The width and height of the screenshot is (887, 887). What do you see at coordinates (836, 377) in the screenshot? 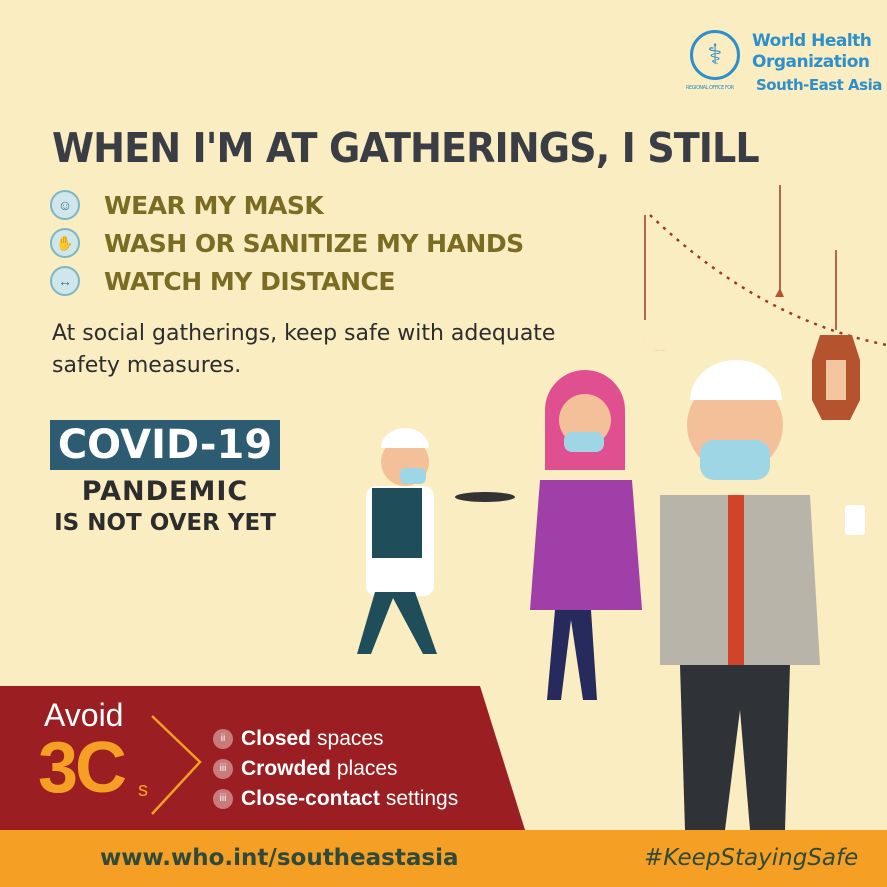
I see `lantern-icon` at bounding box center [836, 377].